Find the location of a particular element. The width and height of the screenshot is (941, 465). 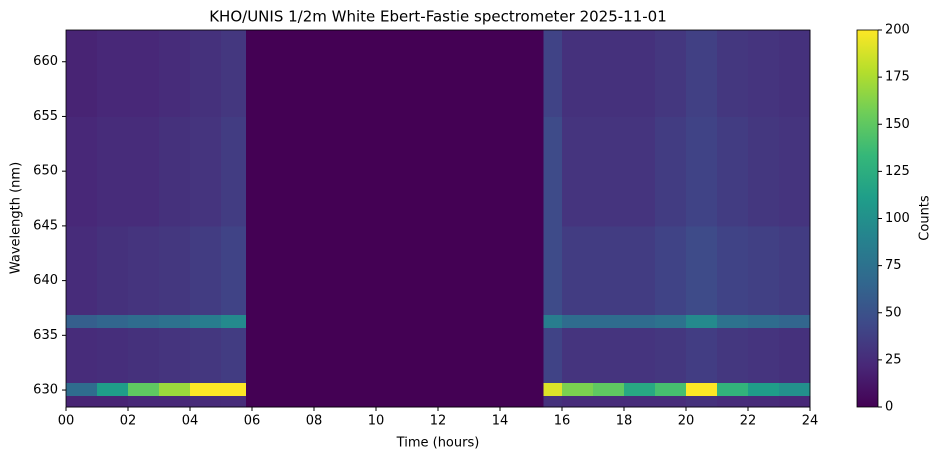

y-tick-label: 640 is located at coordinates (45, 280).